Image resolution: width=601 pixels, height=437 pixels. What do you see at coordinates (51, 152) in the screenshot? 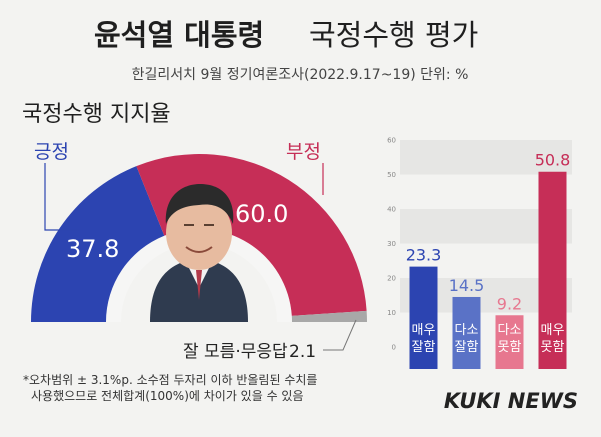
I see `positive-label: 긍정` at bounding box center [51, 152].